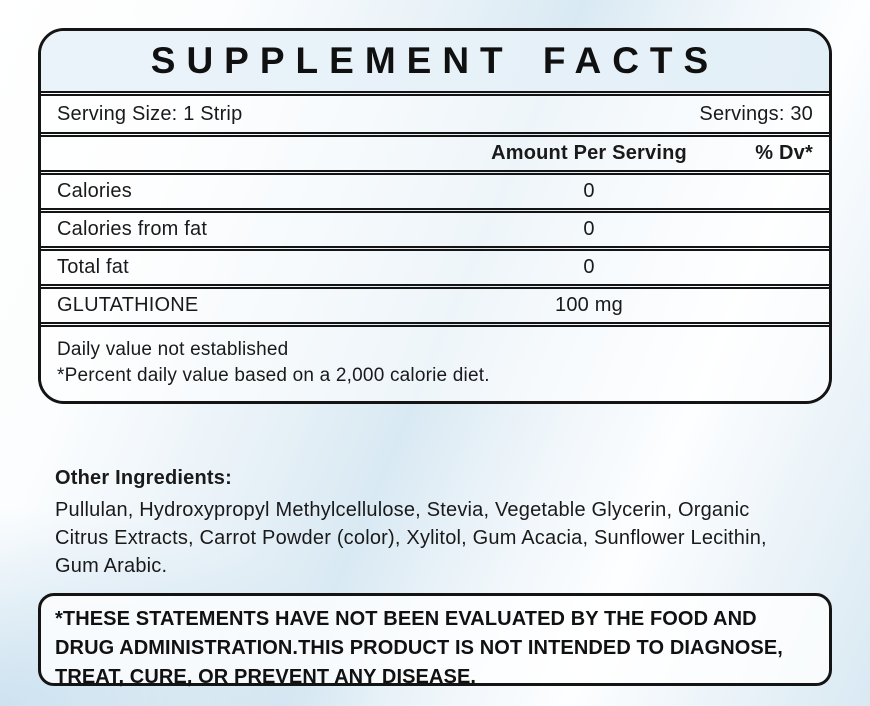  I want to click on table-header-row: Amount Per Serving % Dv*, so click(435, 153).